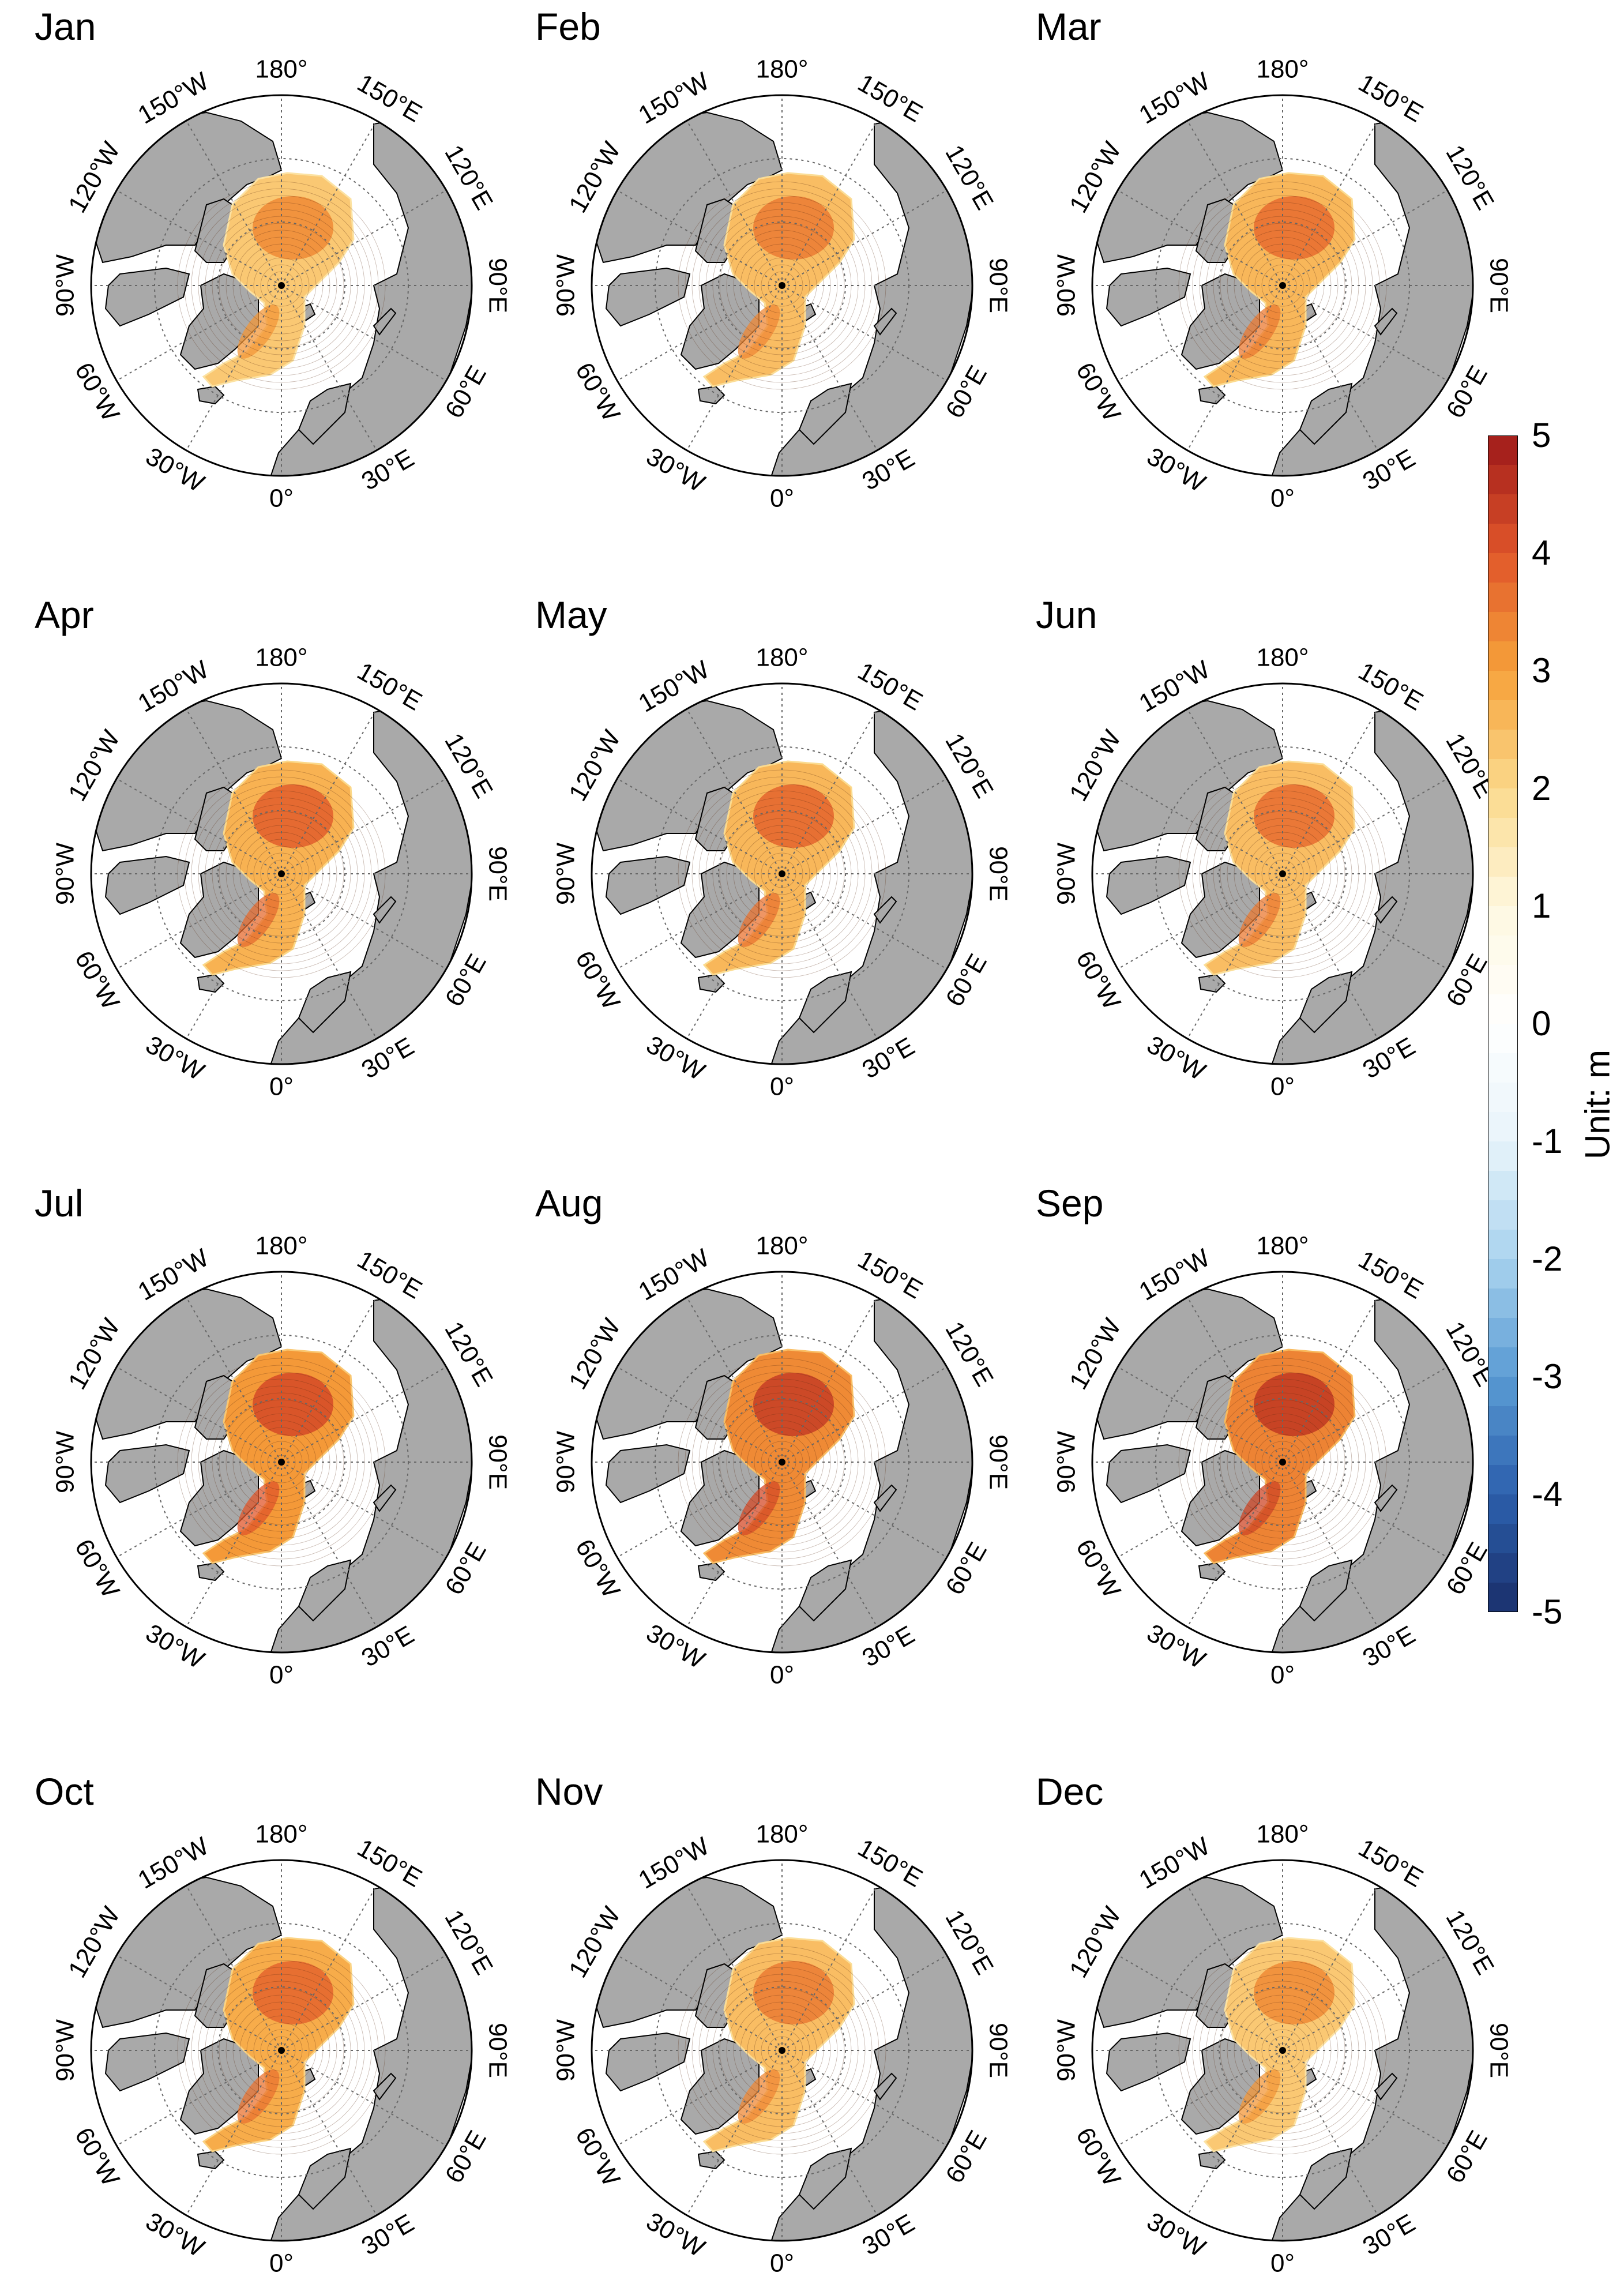 The height and width of the screenshot is (2284, 1624). I want to click on panel-title: Jan, so click(65, 26).